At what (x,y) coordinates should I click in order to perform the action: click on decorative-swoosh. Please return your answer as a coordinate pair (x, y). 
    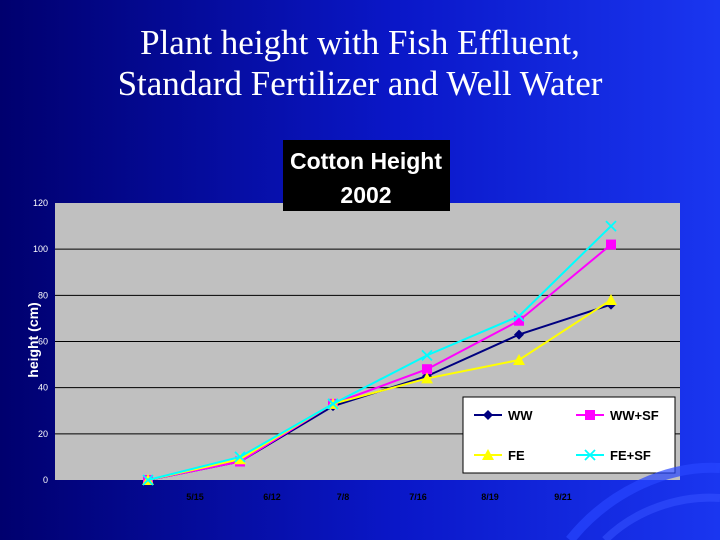
    Looking at the image, I should click on (643, 501).